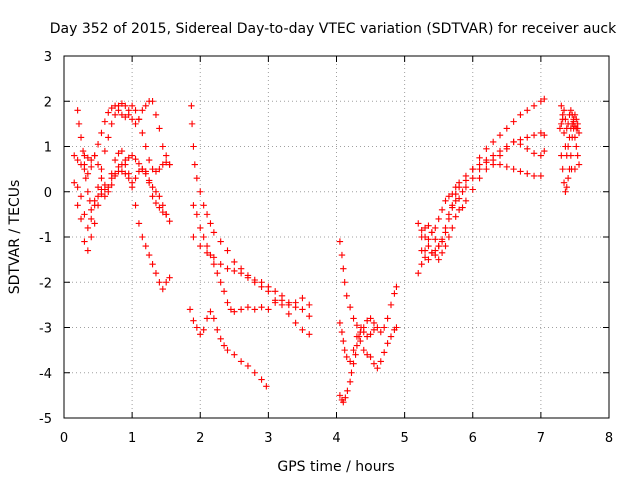  What do you see at coordinates (45, 238) in the screenshot?
I see `y-tick-label: -1` at bounding box center [45, 238].